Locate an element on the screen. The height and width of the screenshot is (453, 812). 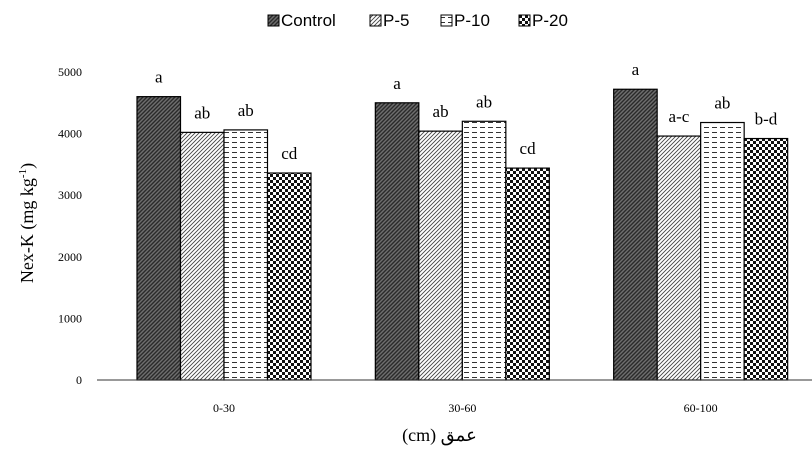
legend-item-p-10: P-10 is located at coordinates (465, 20).